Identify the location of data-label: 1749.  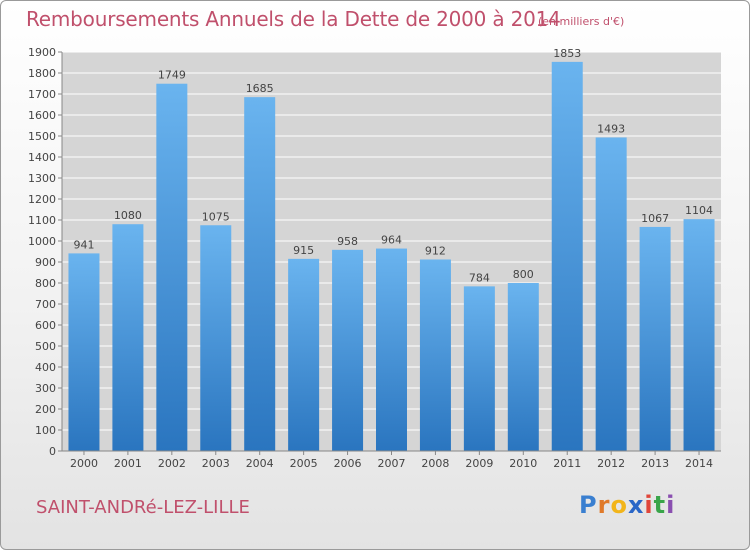
(172, 75).